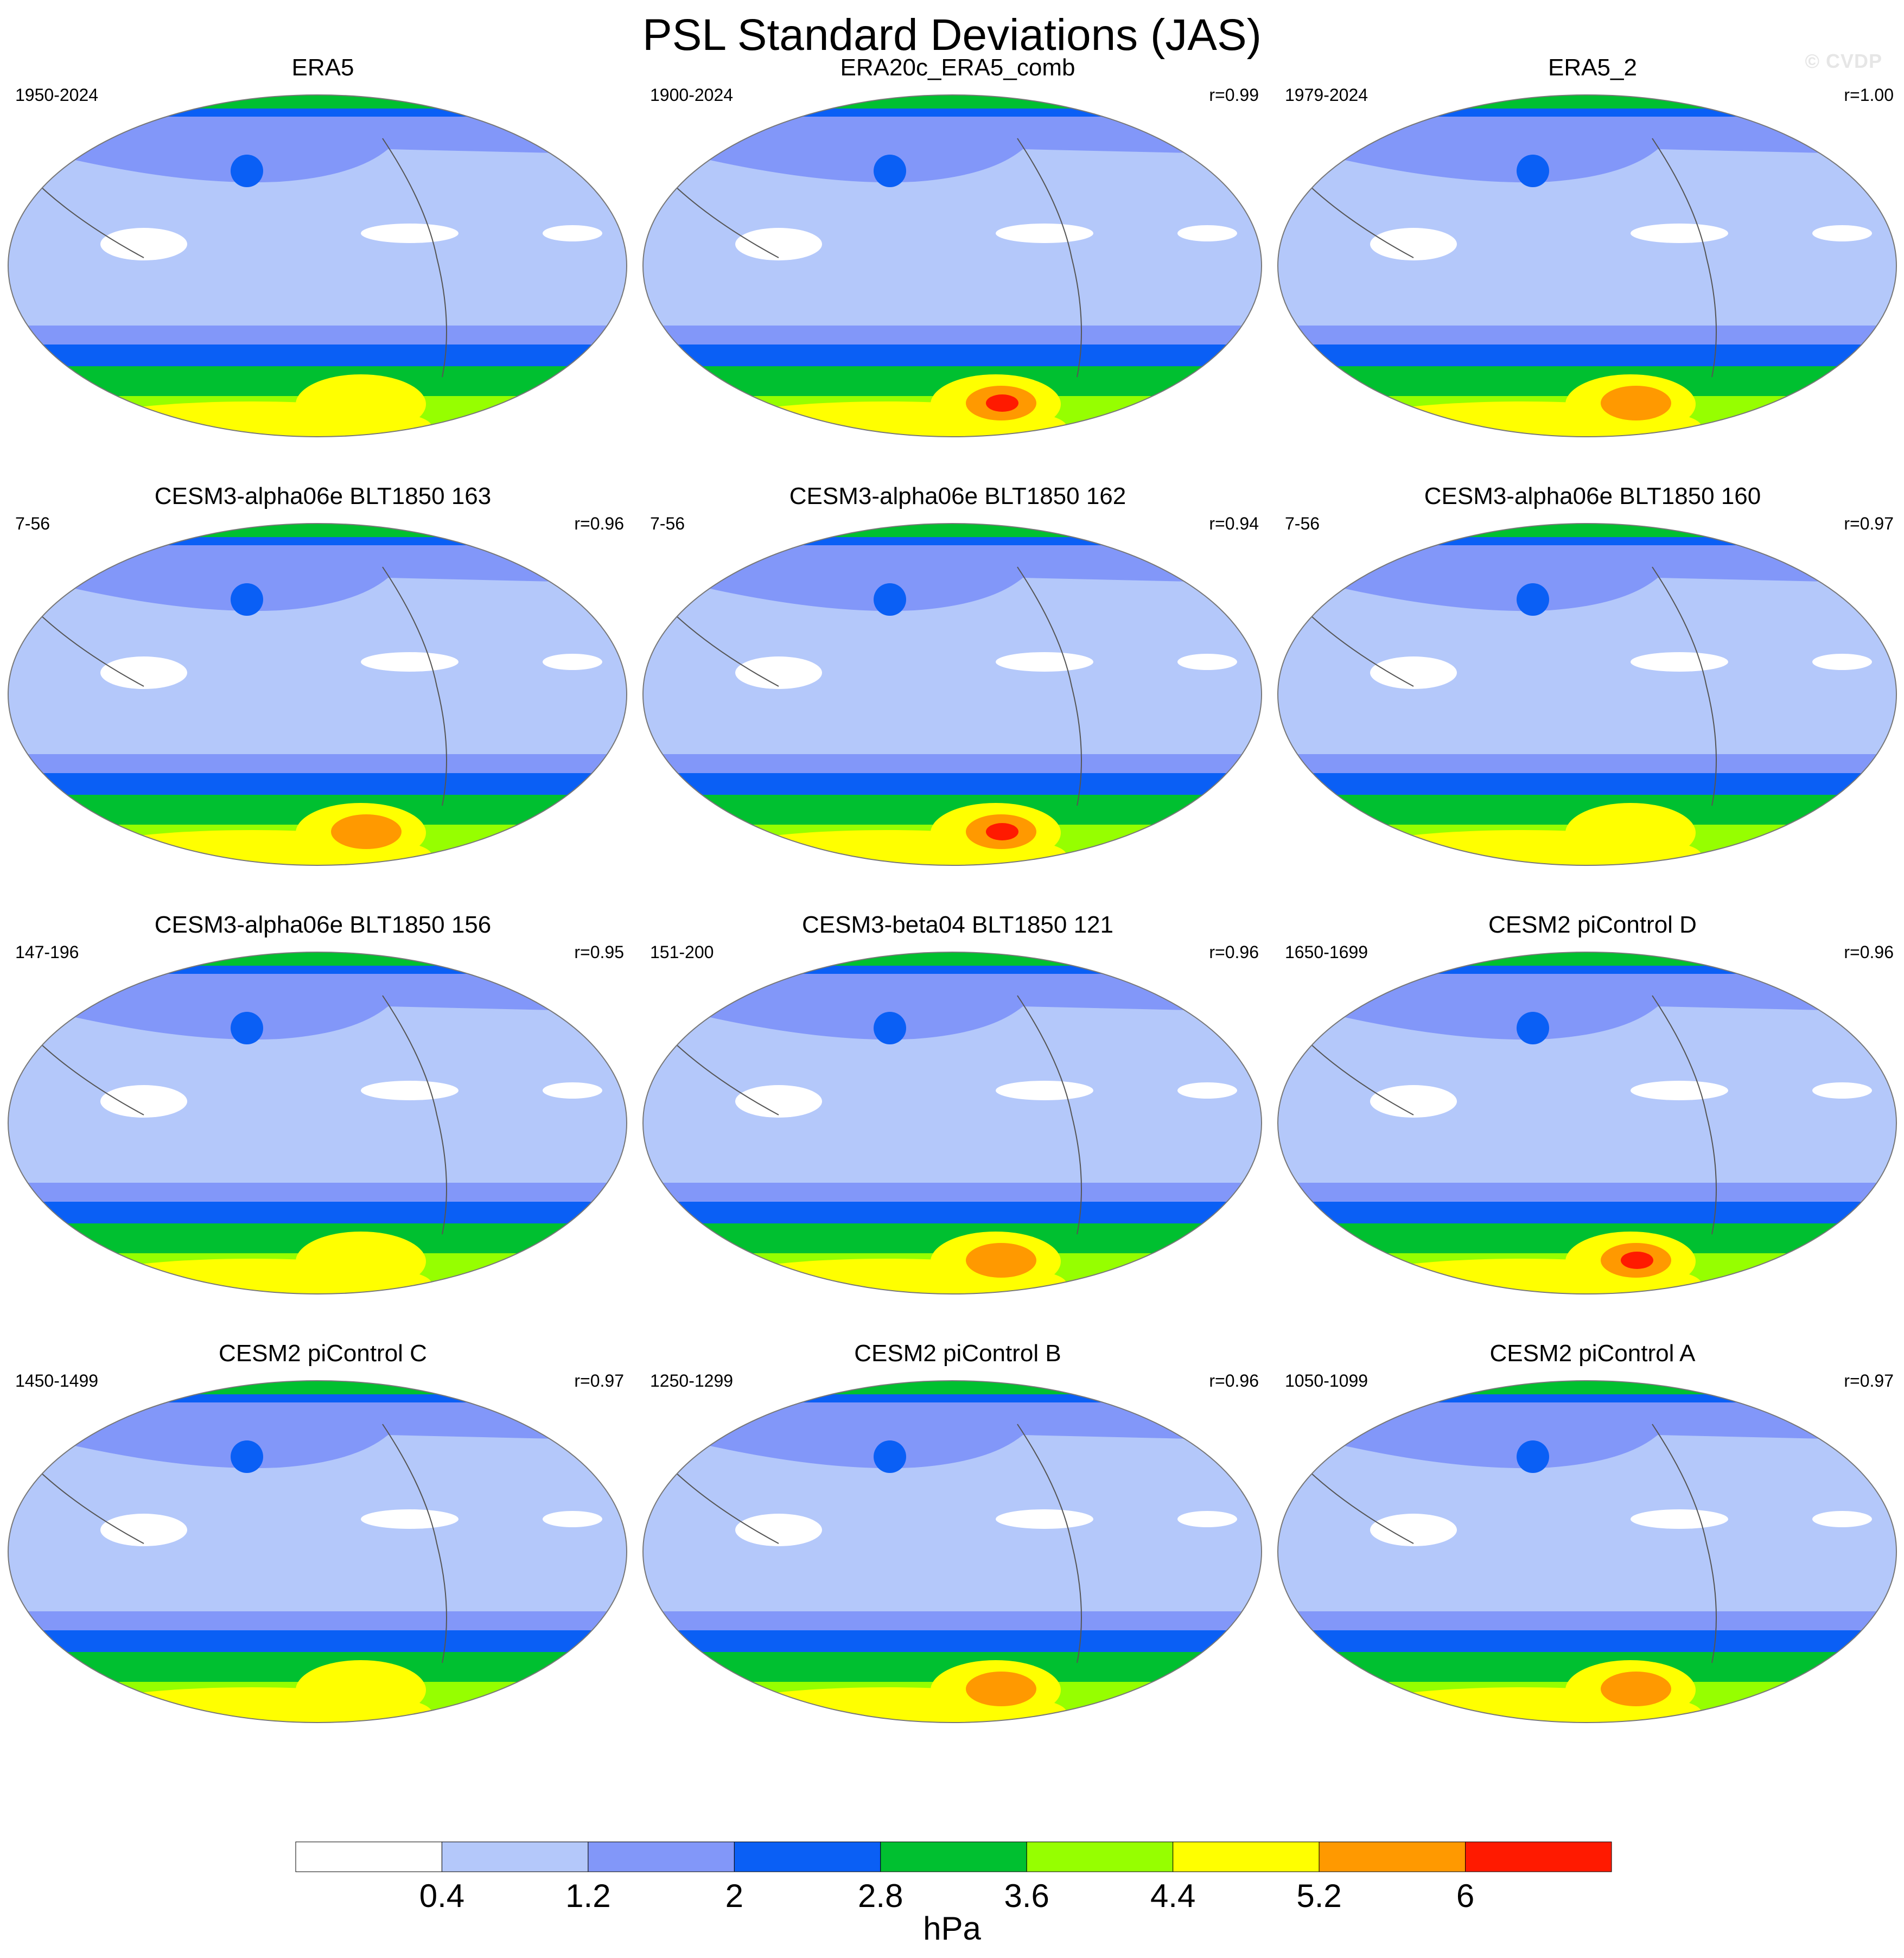 The height and width of the screenshot is (1958, 1904). I want to click on map-panel: CESM3-alpha06e BLT1850 156 147-196 r=0.95, so click(323, 1120).